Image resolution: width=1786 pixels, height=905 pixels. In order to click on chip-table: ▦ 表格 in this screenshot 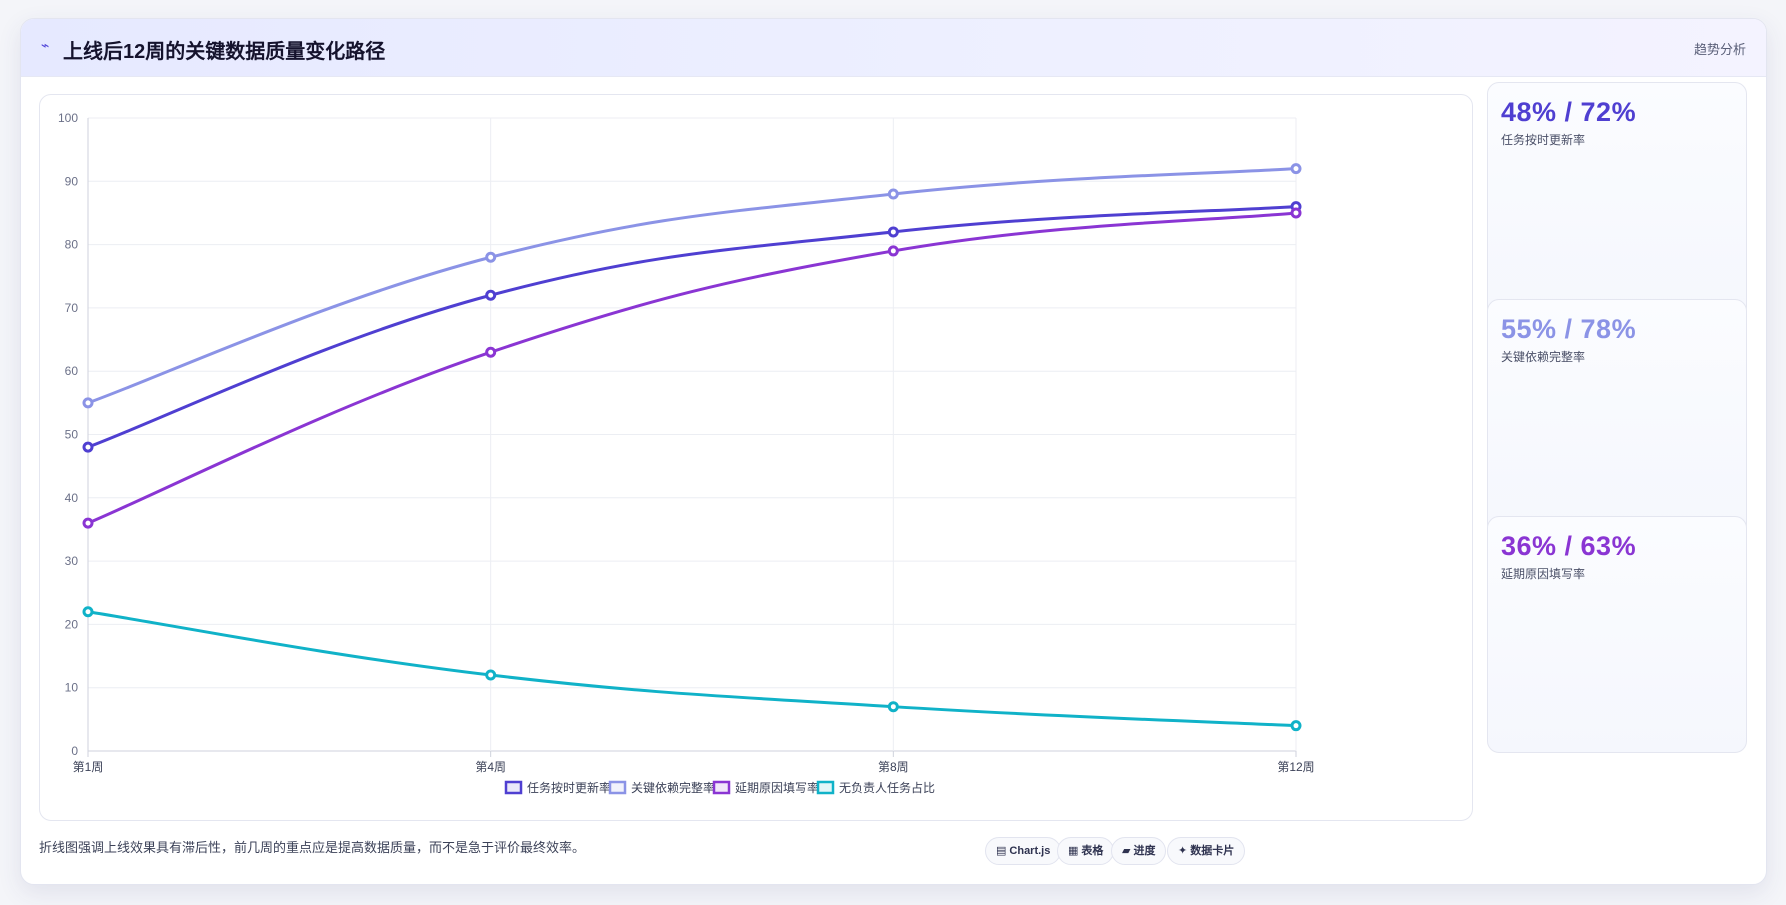, I will do `click(1086, 851)`.